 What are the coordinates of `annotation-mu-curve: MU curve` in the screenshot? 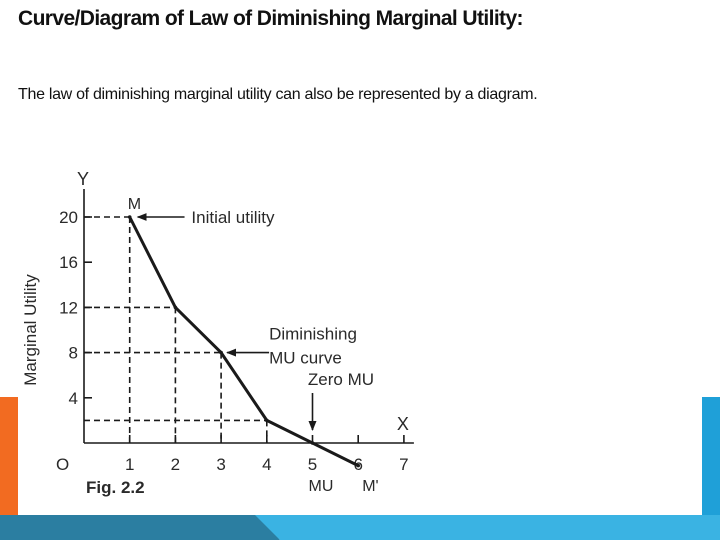 It's located at (305, 358).